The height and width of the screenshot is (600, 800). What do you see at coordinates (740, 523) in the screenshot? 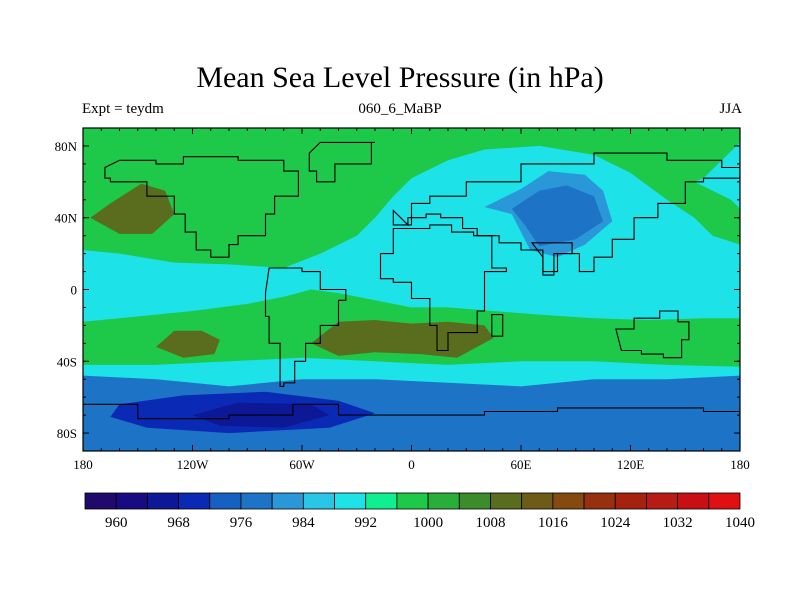
I see `colorbar-label: 1040` at bounding box center [740, 523].